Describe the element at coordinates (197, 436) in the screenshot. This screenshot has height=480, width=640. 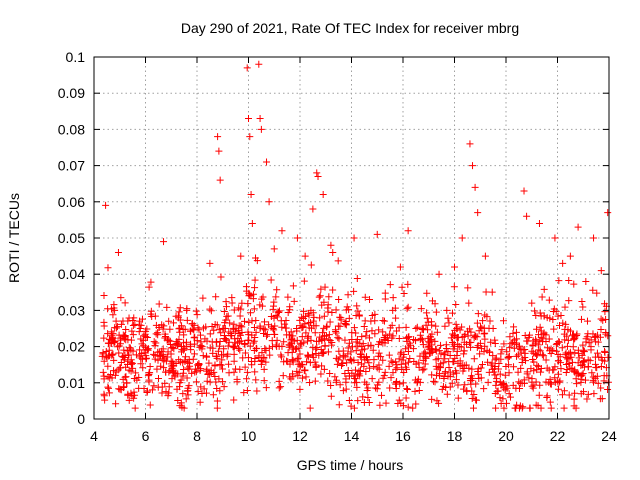
I see `x-tick-label: 8` at that location.